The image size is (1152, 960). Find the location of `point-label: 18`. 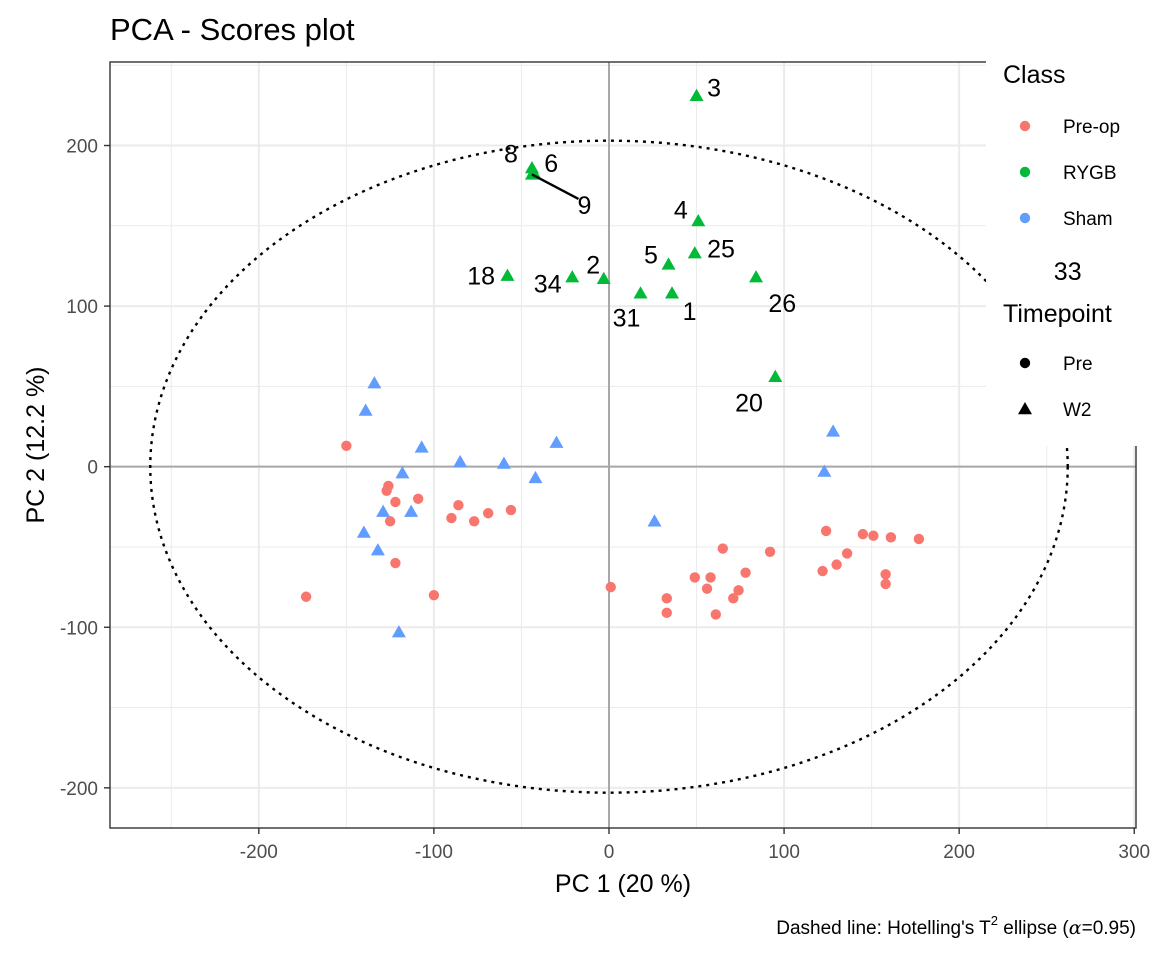

point-label: 18 is located at coordinates (481, 277).